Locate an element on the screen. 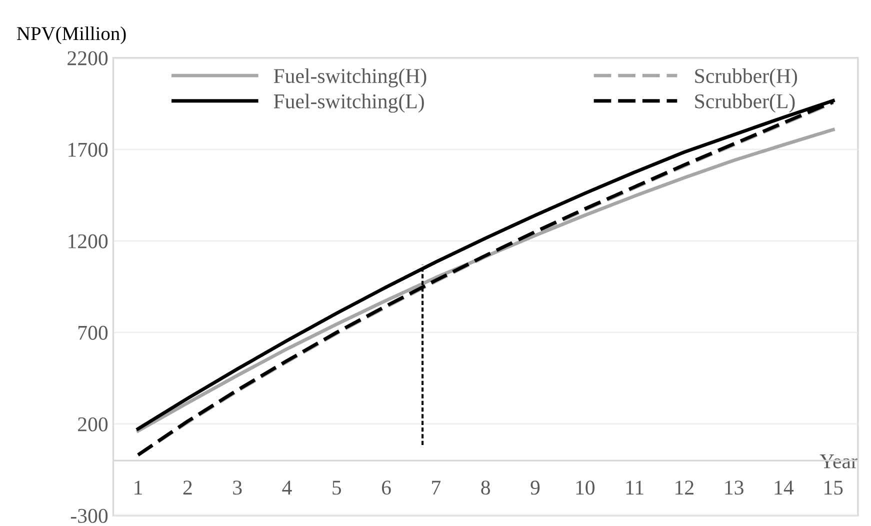  y-axis-title: NPV(Million) is located at coordinates (71, 35).